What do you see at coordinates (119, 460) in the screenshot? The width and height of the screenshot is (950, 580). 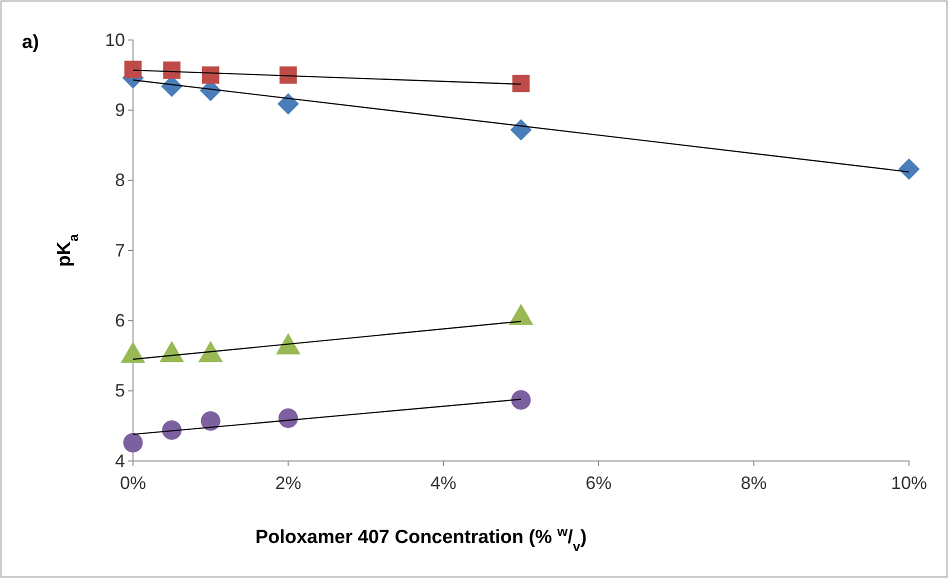 I see `y-tick-label: 4` at bounding box center [119, 460].